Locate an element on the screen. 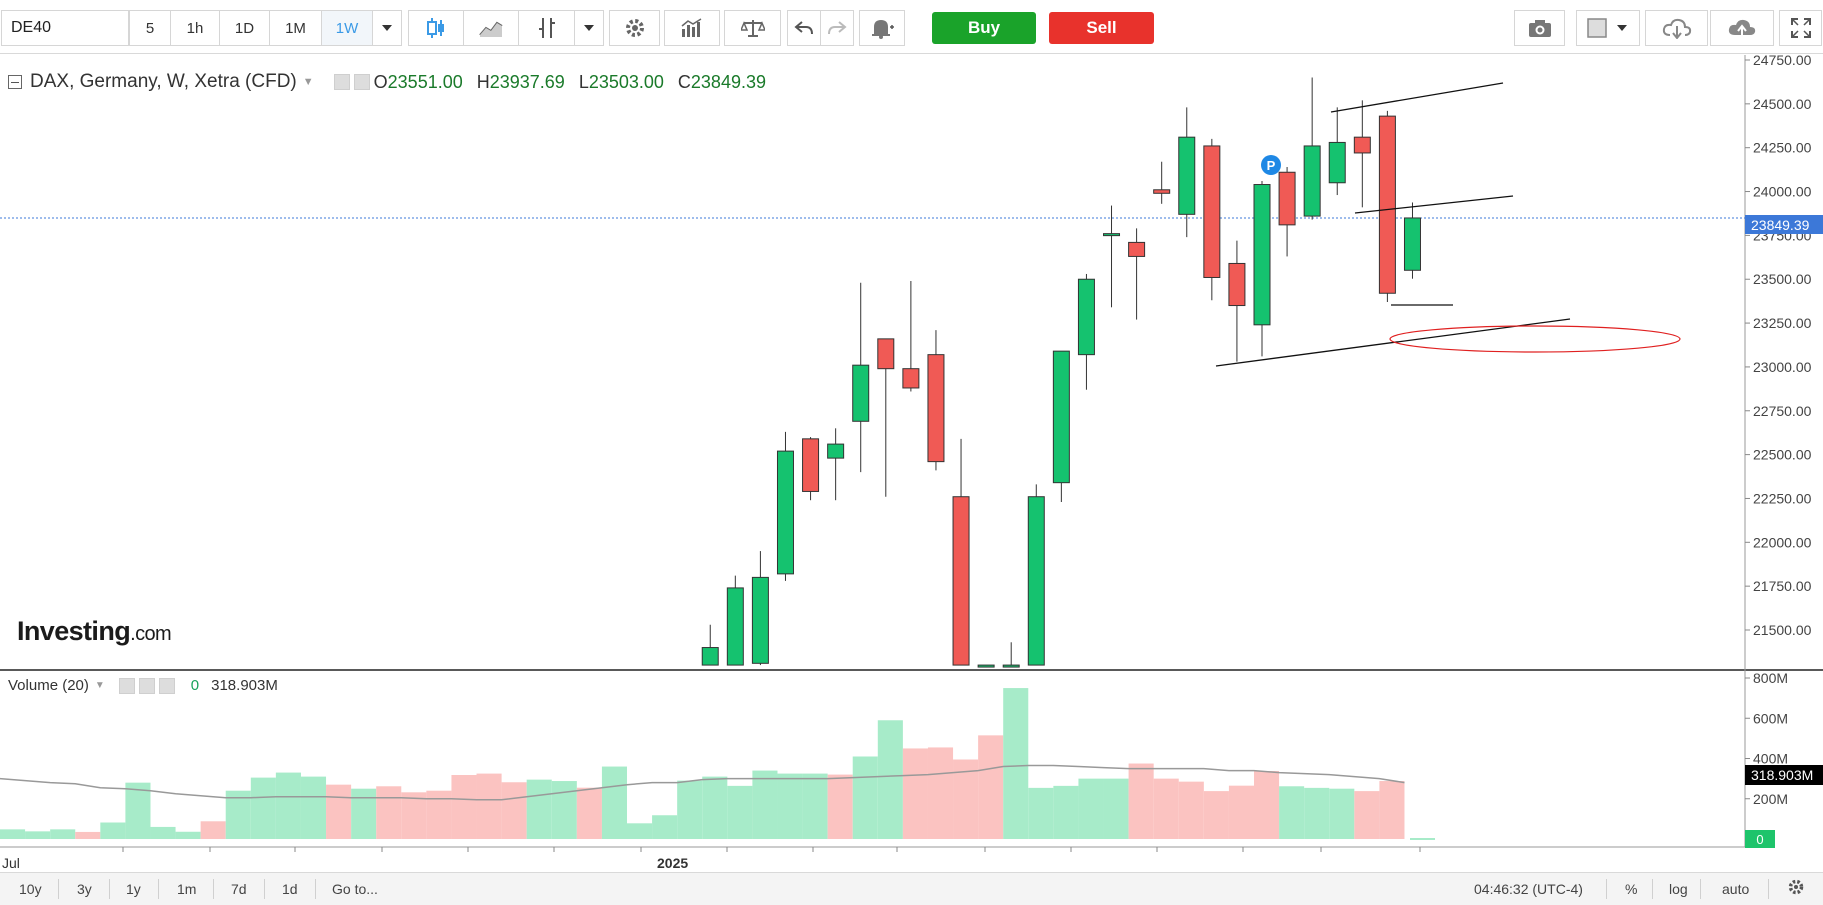  load-layout-button is located at coordinates (1676, 28).